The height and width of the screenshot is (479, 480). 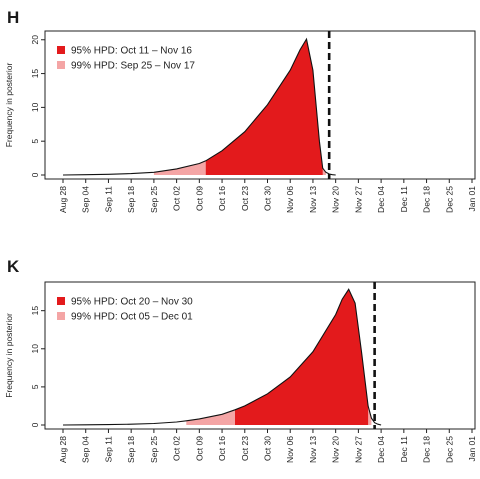 What do you see at coordinates (131, 51) in the screenshot?
I see `legend-label: 95% HPD: Oct 11 – Nov 16` at bounding box center [131, 51].